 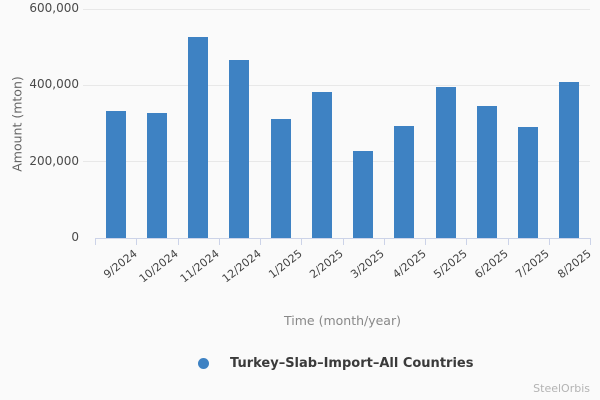 I want to click on legend-label: Turkey–Slab–Import–All Countries, so click(x=352, y=363).